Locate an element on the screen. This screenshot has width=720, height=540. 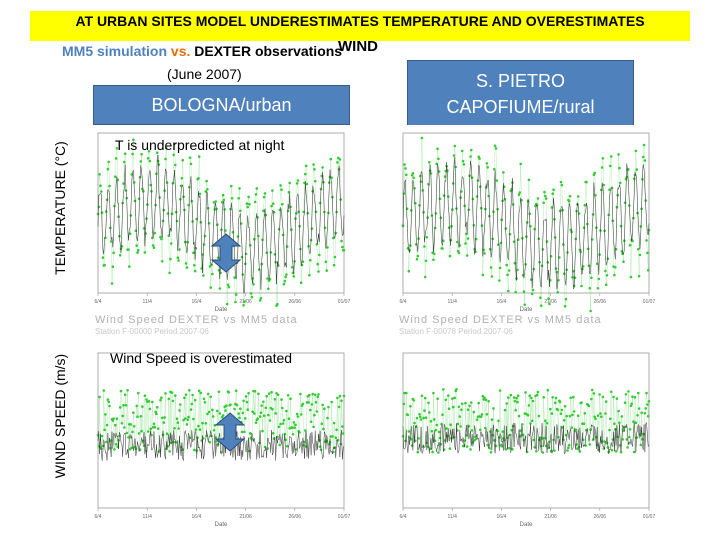
chart-panel-urban-wind: 6/4 11/4 16/4 21/06 26/06 01/07 Date is located at coordinates (219, 437).